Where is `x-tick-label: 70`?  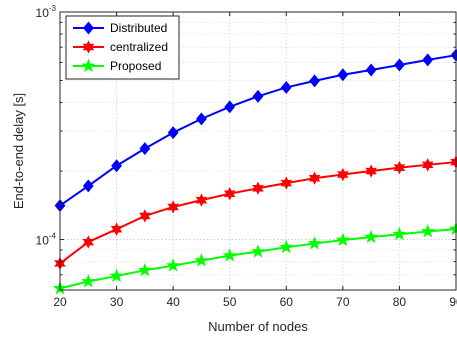
x-tick-label: 70 is located at coordinates (343, 302).